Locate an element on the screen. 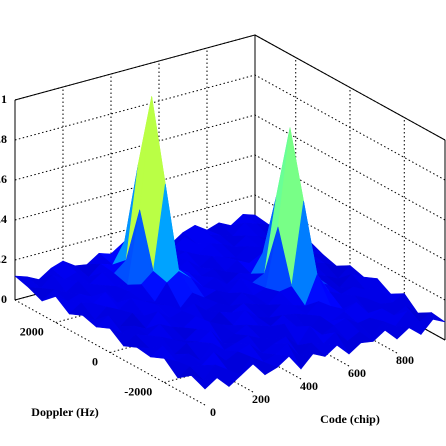  z-tick-label: 1 is located at coordinates (4, 99).